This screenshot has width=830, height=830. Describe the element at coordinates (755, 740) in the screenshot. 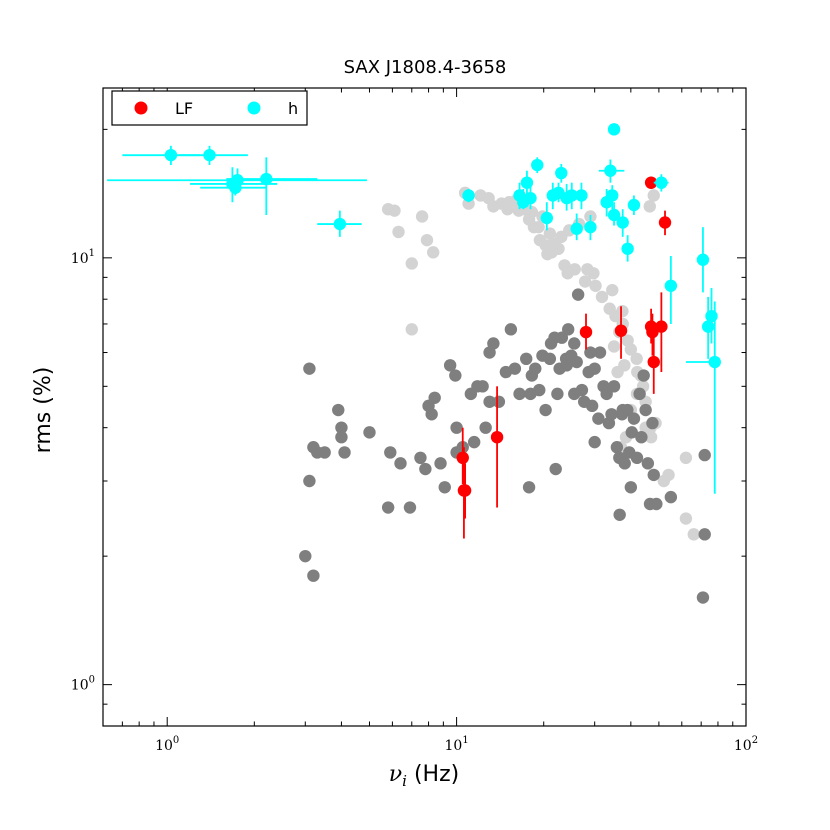

I see `x-tick-label-exponent: 2` at that location.